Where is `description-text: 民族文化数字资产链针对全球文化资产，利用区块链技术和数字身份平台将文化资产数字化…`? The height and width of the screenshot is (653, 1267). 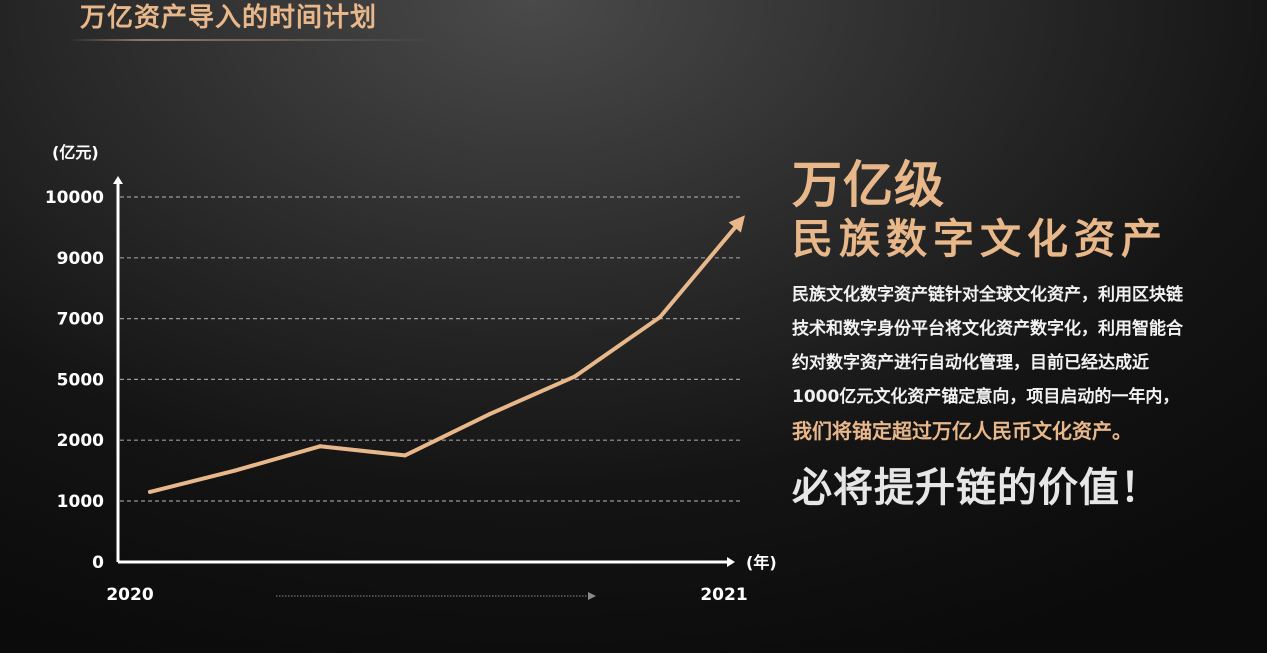 description-text: 民族文化数字资产链针对全球文化资产，利用区块链技术和数字身份平台将文化资产数字化… is located at coordinates (987, 346).